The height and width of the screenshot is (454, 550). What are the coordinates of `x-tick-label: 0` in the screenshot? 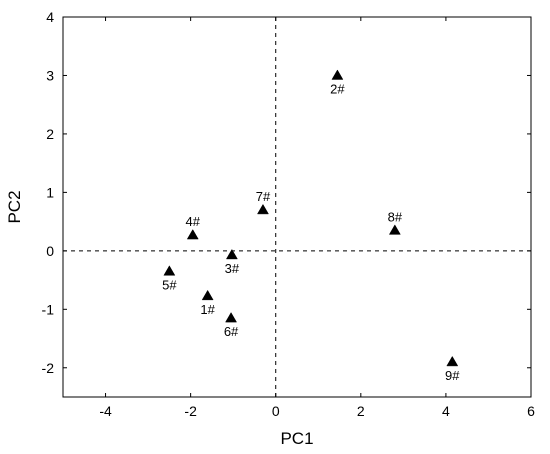 It's located at (276, 411).